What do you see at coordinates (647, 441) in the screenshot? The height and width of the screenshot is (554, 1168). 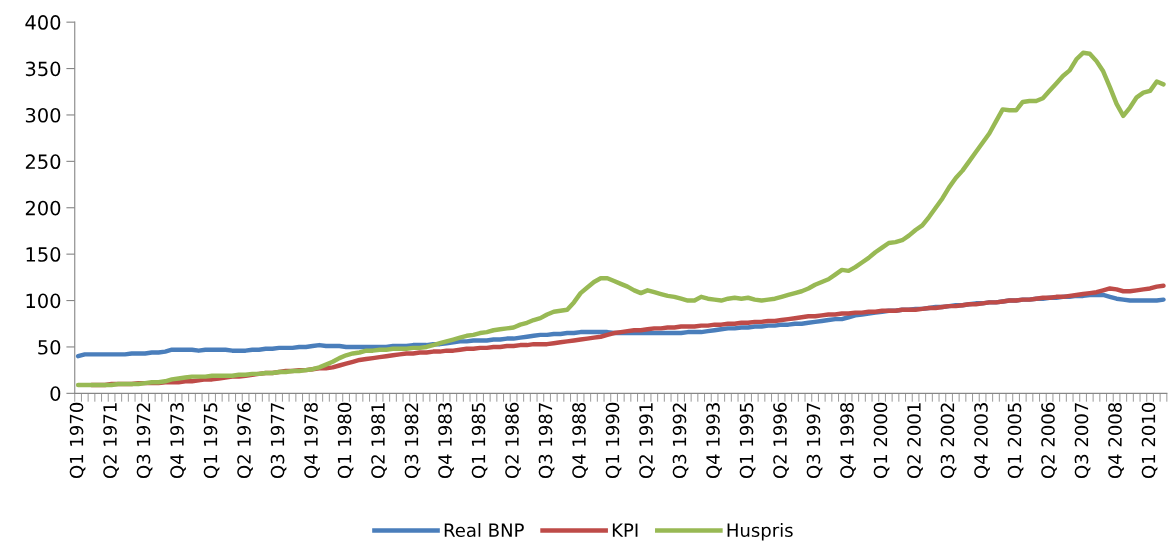 I see `x-tick-label: Q2 1991` at bounding box center [647, 441].